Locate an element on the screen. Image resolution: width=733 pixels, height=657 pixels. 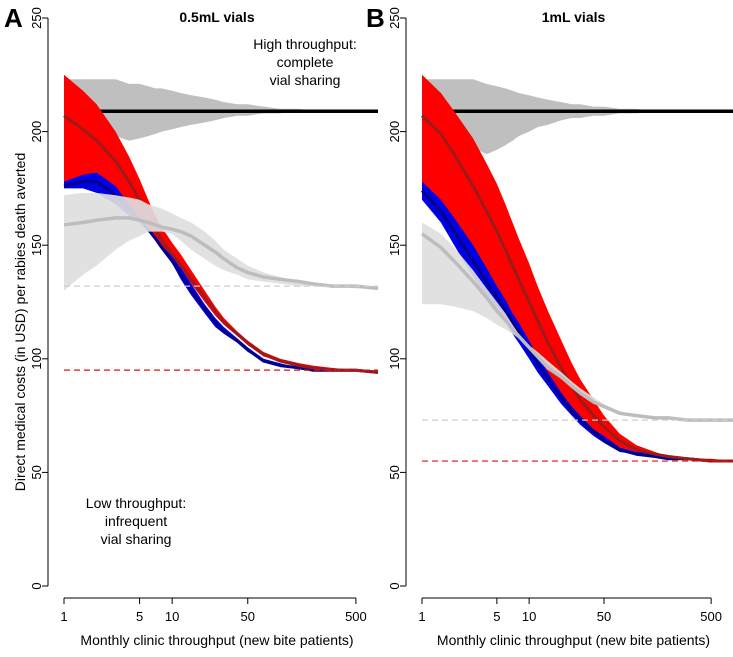
panel-letter-b: B is located at coordinates (375, 18).